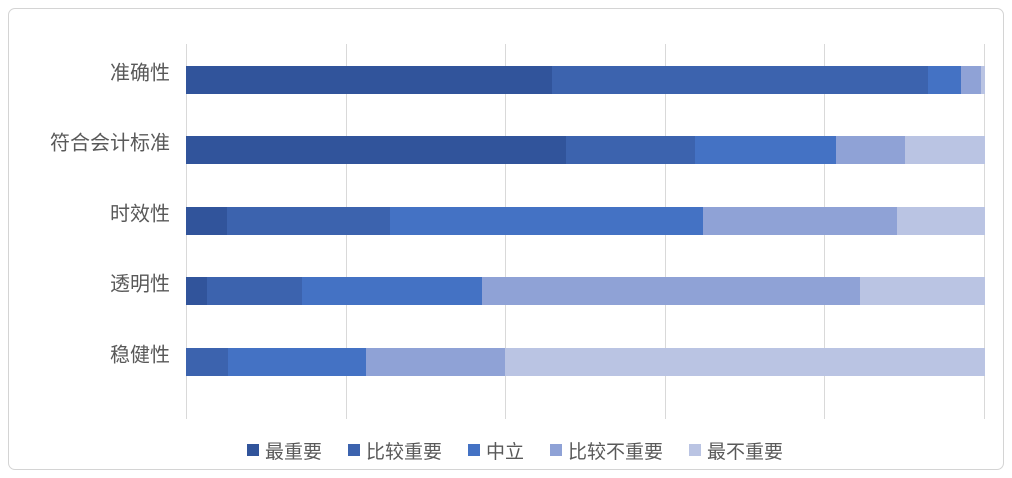  I want to click on legend-label: 最重要, so click(293, 452).